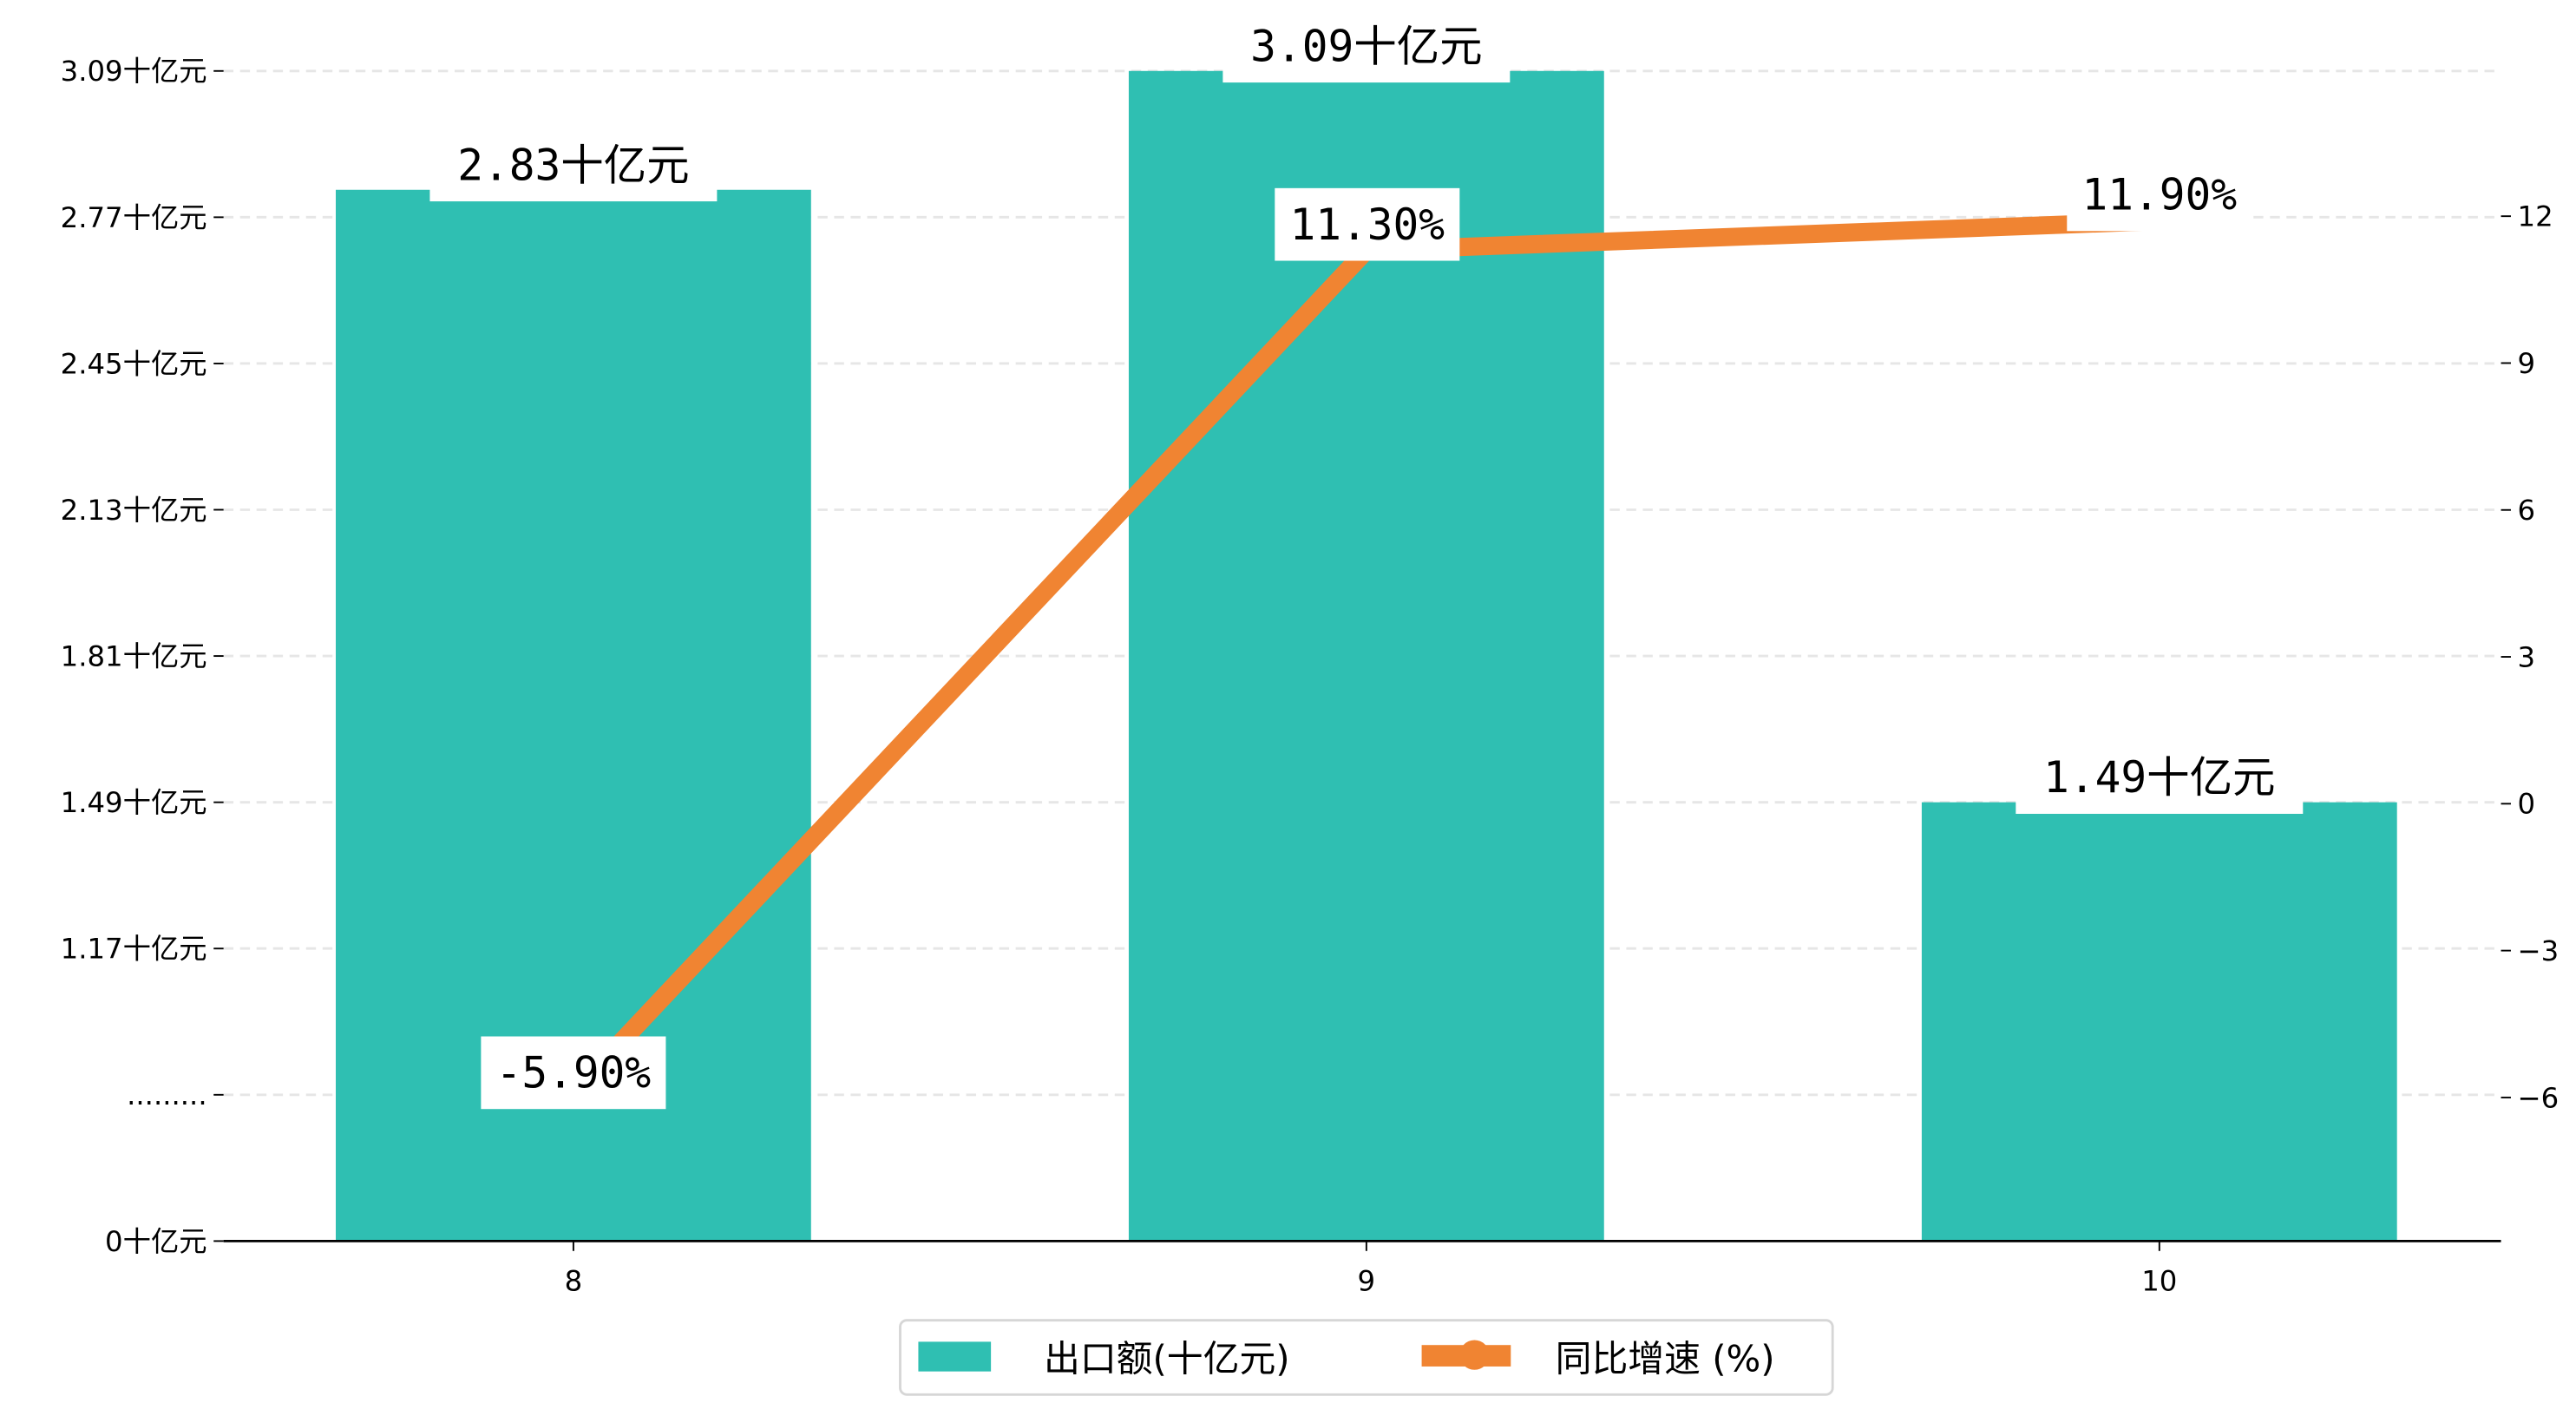 This screenshot has height=1416, width=2576. What do you see at coordinates (955, 1356) in the screenshot?
I see `legend-bar-swatch` at bounding box center [955, 1356].